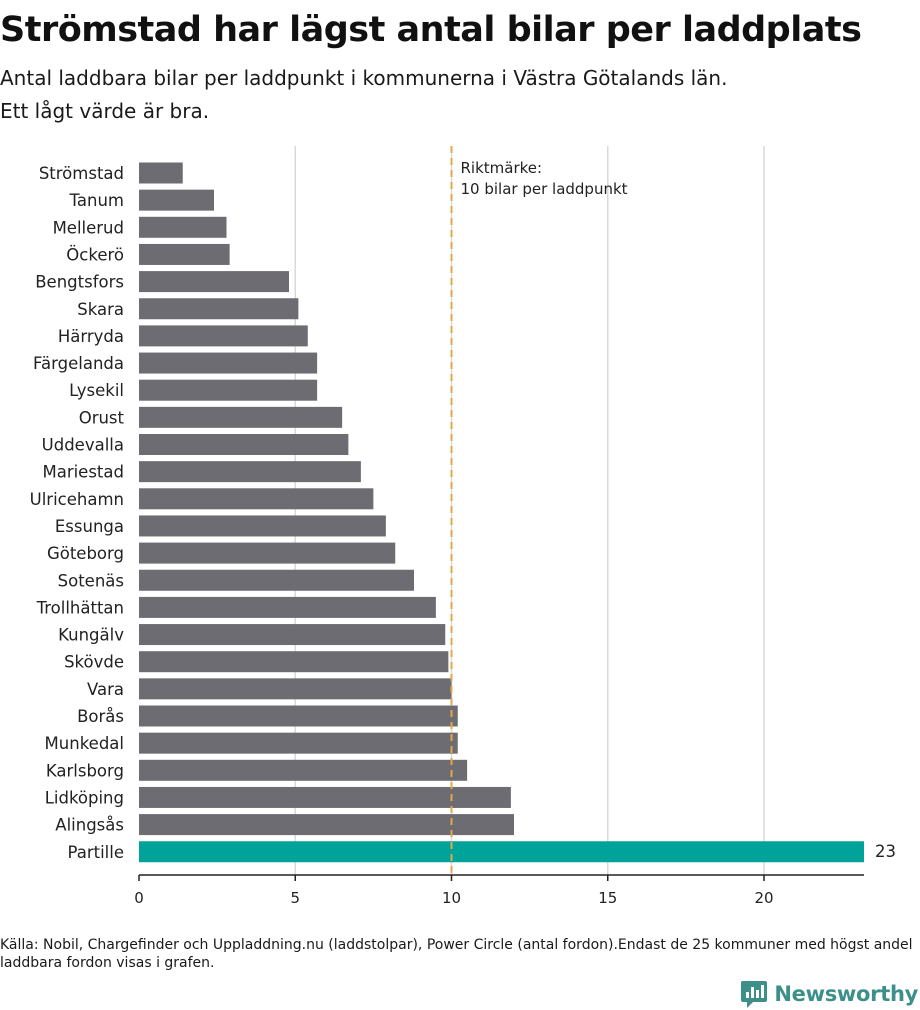 The height and width of the screenshot is (1010, 920). What do you see at coordinates (451, 898) in the screenshot?
I see `x-tick-label: 10` at bounding box center [451, 898].